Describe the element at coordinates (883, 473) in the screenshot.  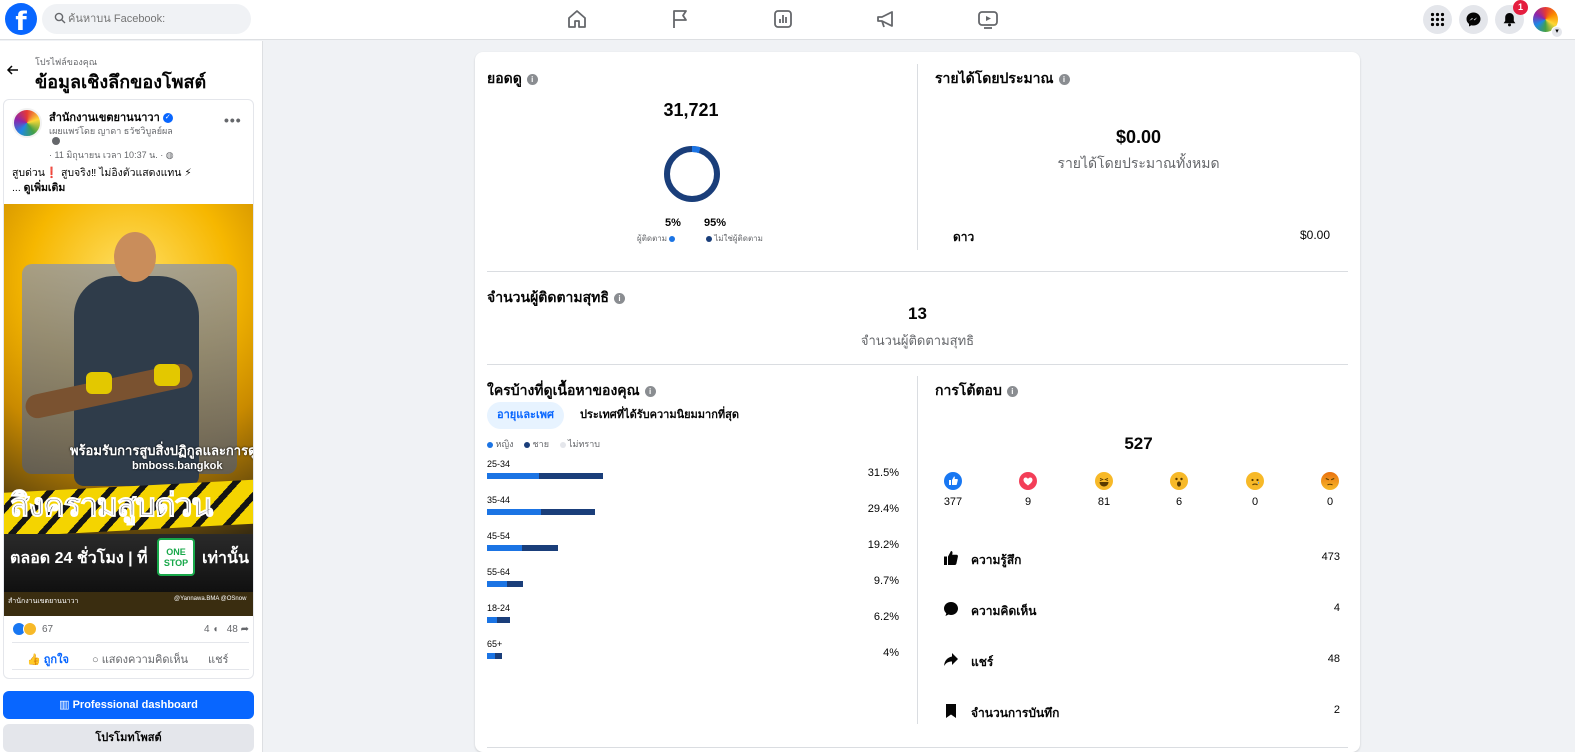
I see `age-percent: 31.5%` at that location.